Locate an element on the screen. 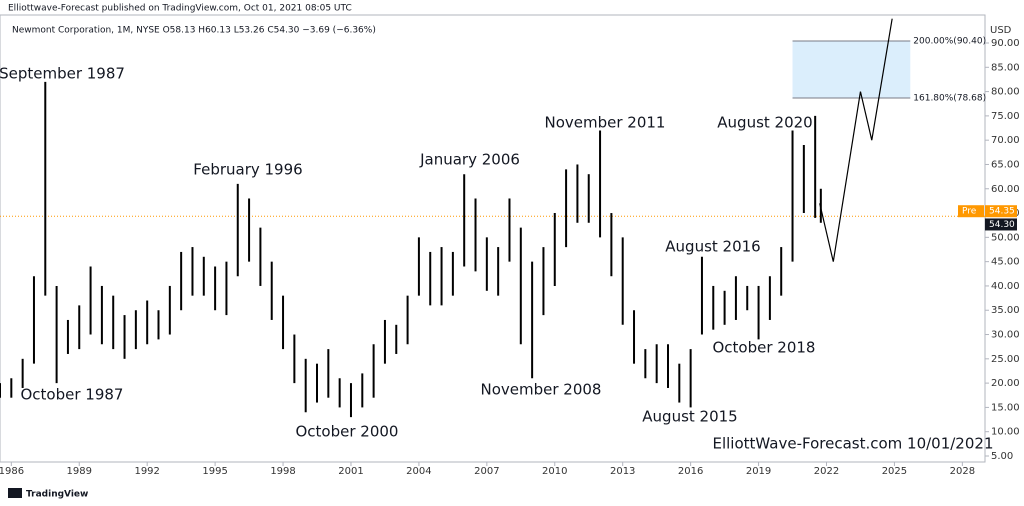  x-tick-label: 2016 is located at coordinates (690, 471).